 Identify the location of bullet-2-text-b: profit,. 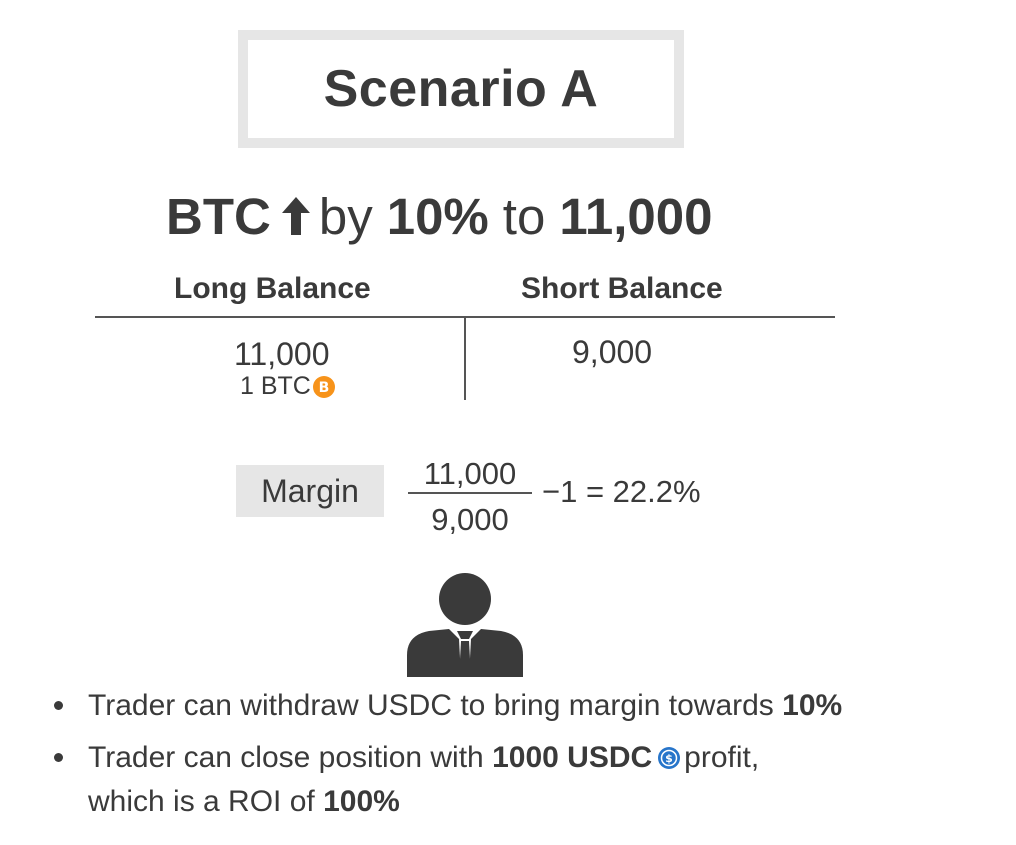
(722, 757).